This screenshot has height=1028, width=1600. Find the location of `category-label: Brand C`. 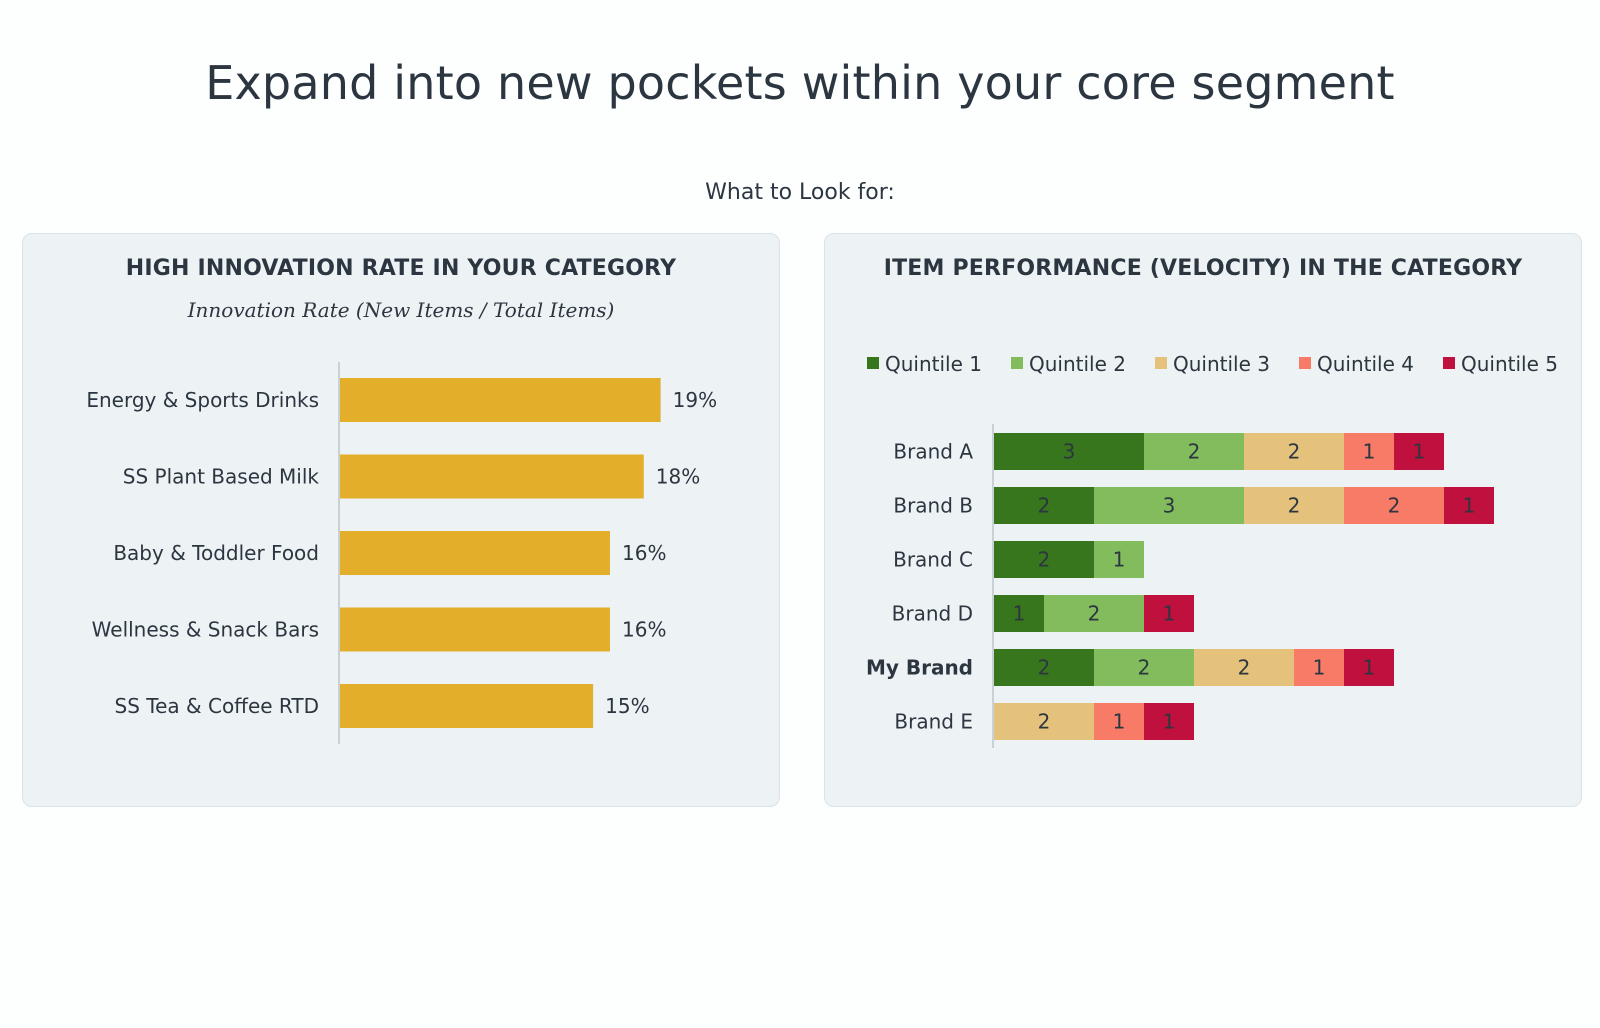

category-label: Brand C is located at coordinates (933, 560).